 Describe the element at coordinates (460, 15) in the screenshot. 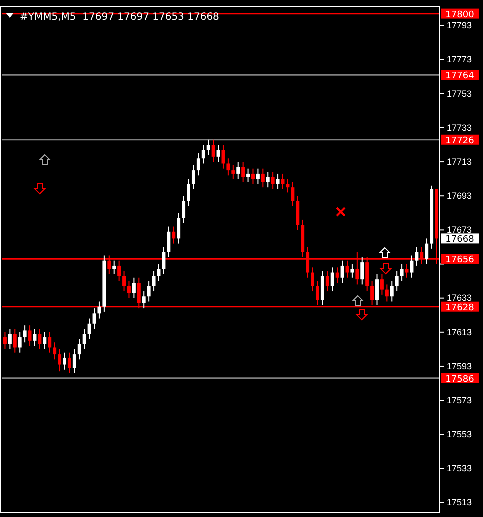

I see `ref-line-label: 17800` at that location.